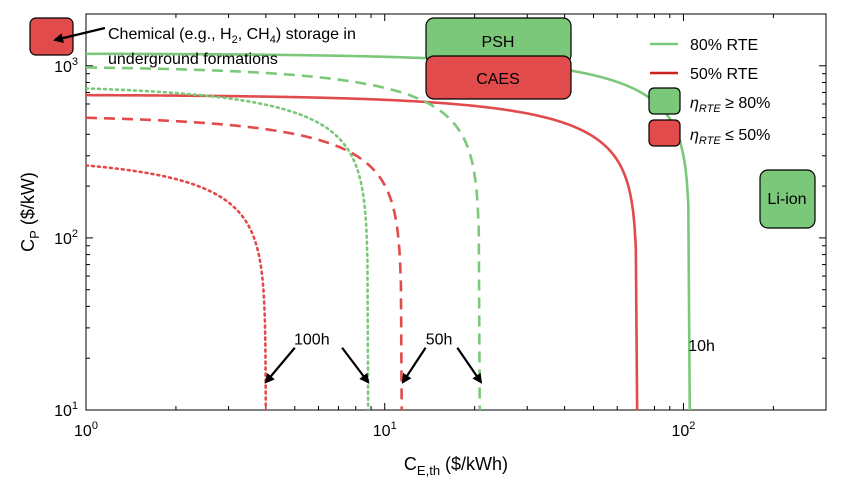  Describe the element at coordinates (694, 103) in the screenshot. I see `legend-eta-ge-symbol: η` at that location.